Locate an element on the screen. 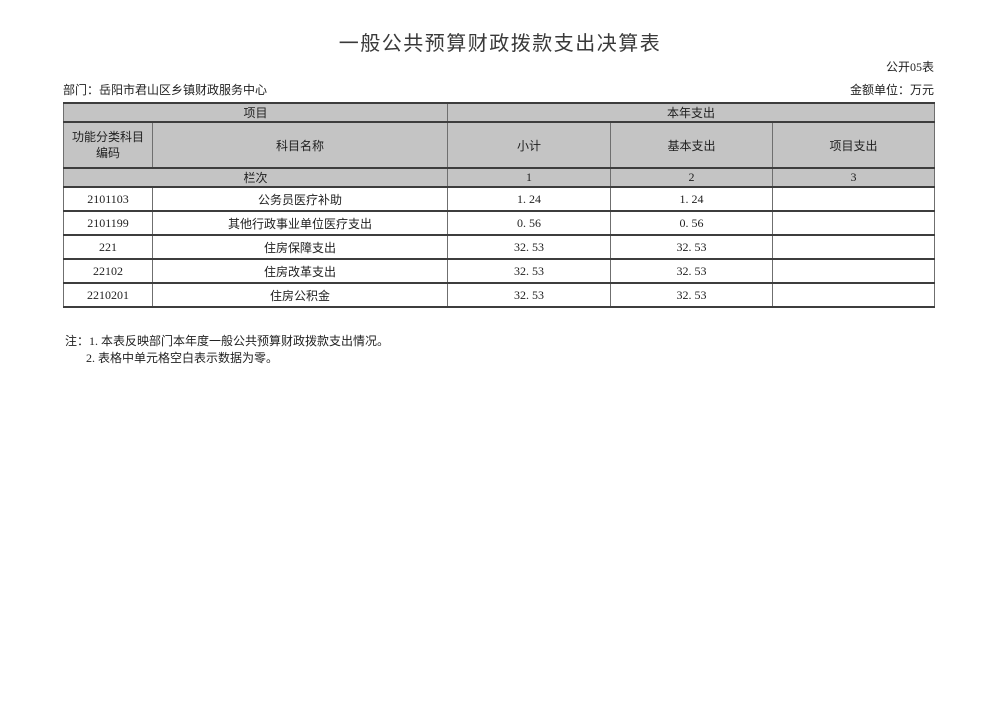 Image resolution: width=1000 pixels, height=706 pixels. row-code-cell: 2101199 is located at coordinates (108, 223).